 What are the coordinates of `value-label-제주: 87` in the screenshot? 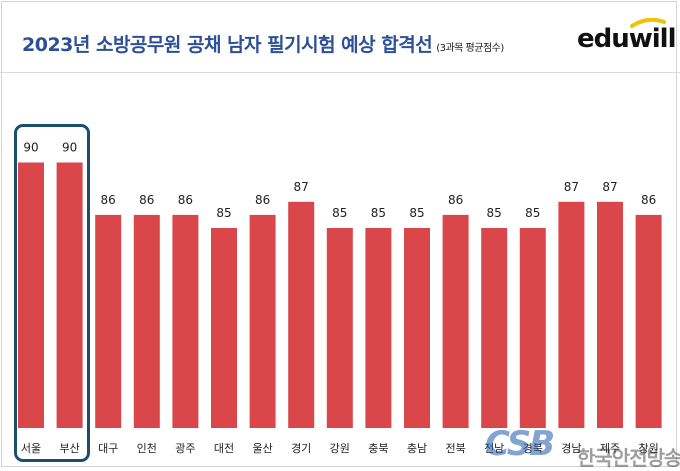 It's located at (609, 187).